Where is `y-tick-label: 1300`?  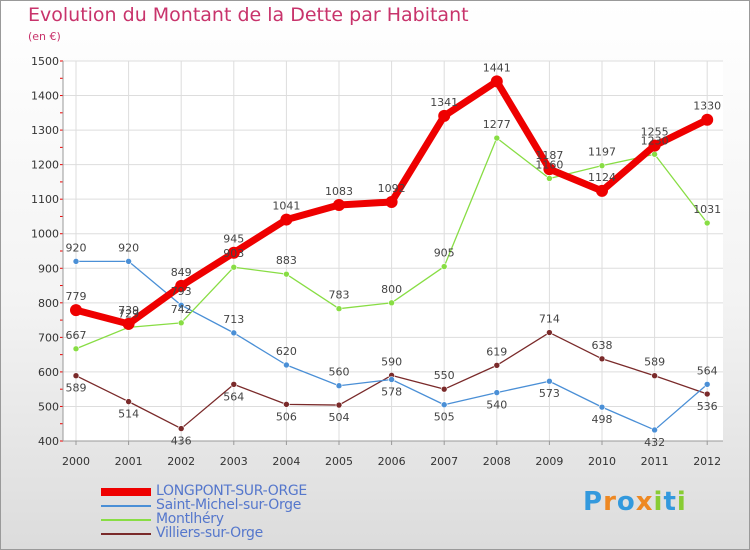 y-tick-label: 1300 is located at coordinates (45, 130).